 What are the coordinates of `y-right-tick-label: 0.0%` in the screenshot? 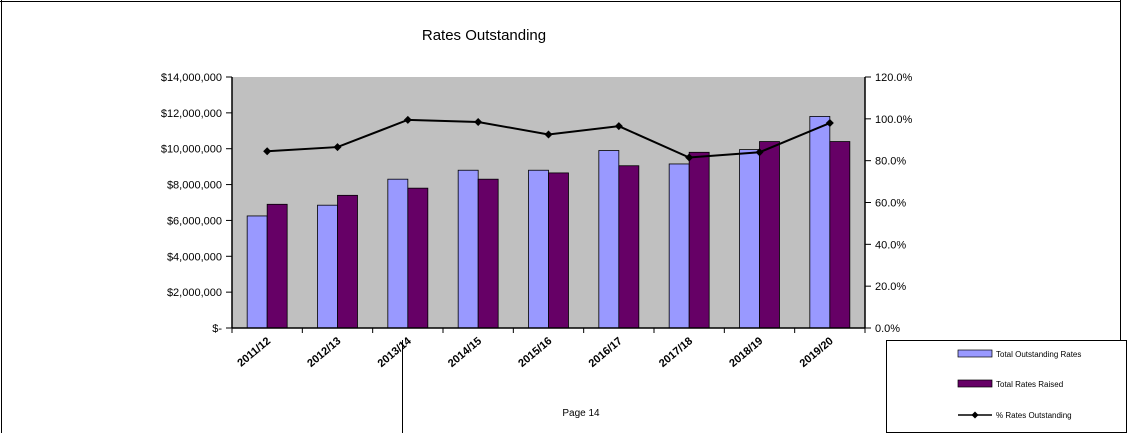 It's located at (887, 329).